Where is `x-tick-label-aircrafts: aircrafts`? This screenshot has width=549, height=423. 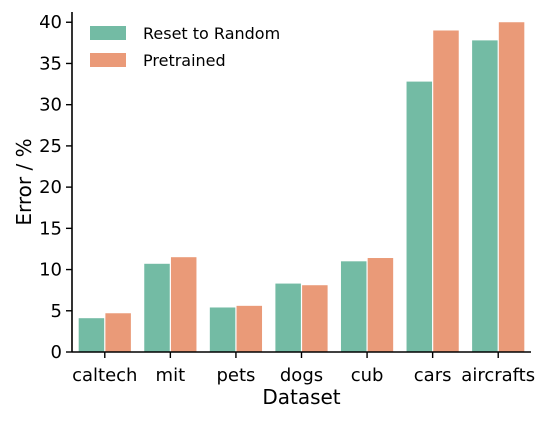 x-tick-label-aircrafts: aircrafts is located at coordinates (498, 375).